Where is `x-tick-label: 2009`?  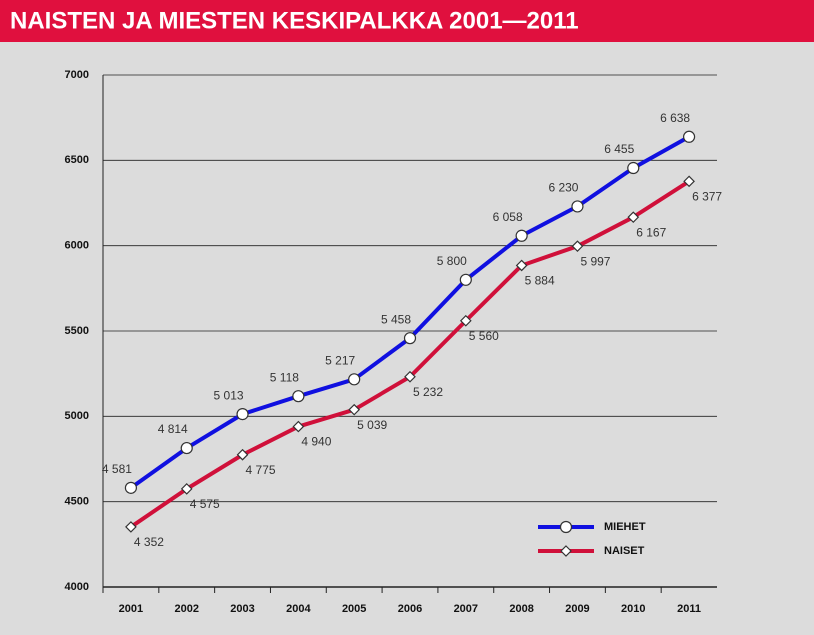 x-tick-label: 2009 is located at coordinates (577, 609).